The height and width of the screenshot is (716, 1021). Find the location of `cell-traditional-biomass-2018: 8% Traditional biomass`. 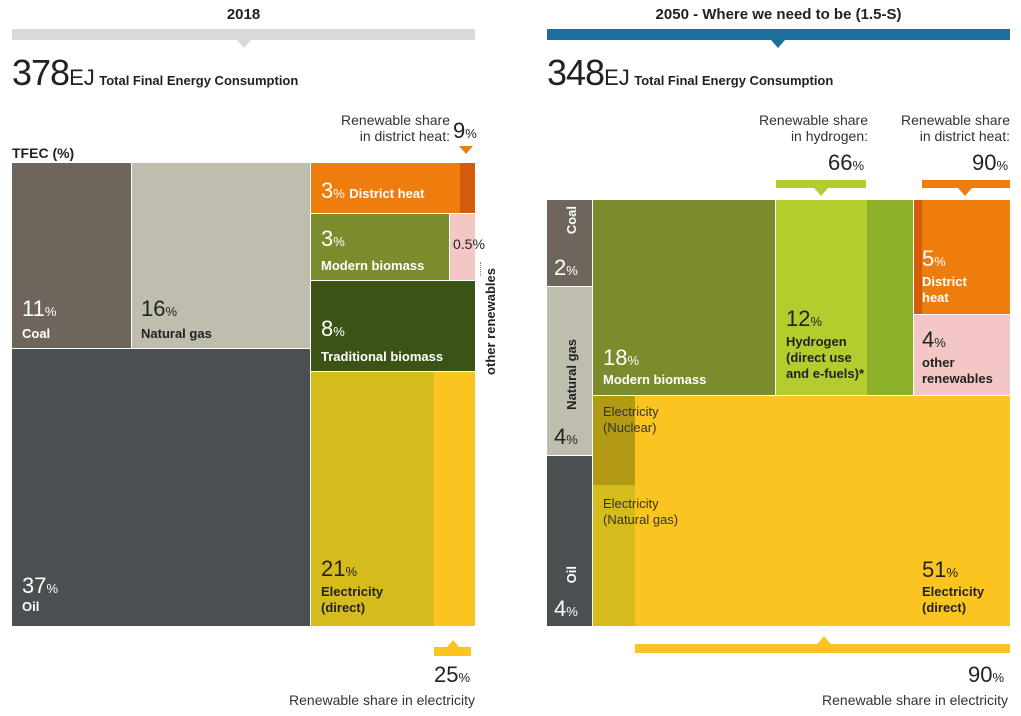

cell-traditional-biomass-2018: 8% Traditional biomass is located at coordinates (393, 326).